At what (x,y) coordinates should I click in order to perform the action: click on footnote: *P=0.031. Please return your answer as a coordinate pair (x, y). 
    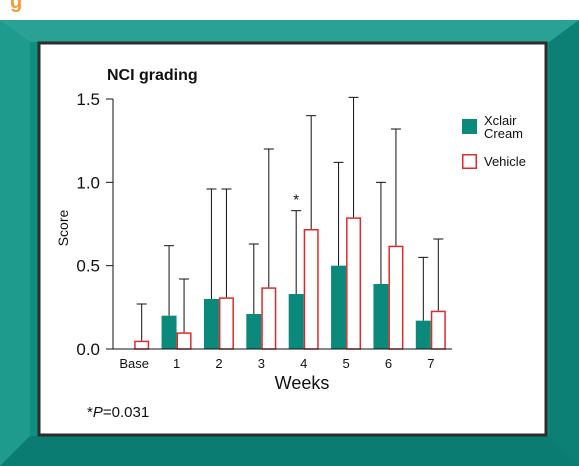
    Looking at the image, I should click on (118, 412).